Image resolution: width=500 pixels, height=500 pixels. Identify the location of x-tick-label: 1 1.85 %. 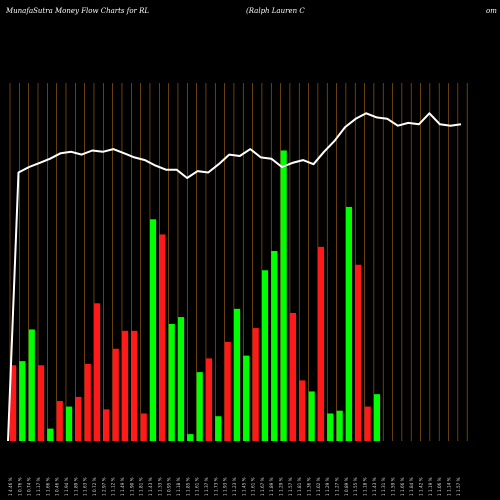
(187, 486).